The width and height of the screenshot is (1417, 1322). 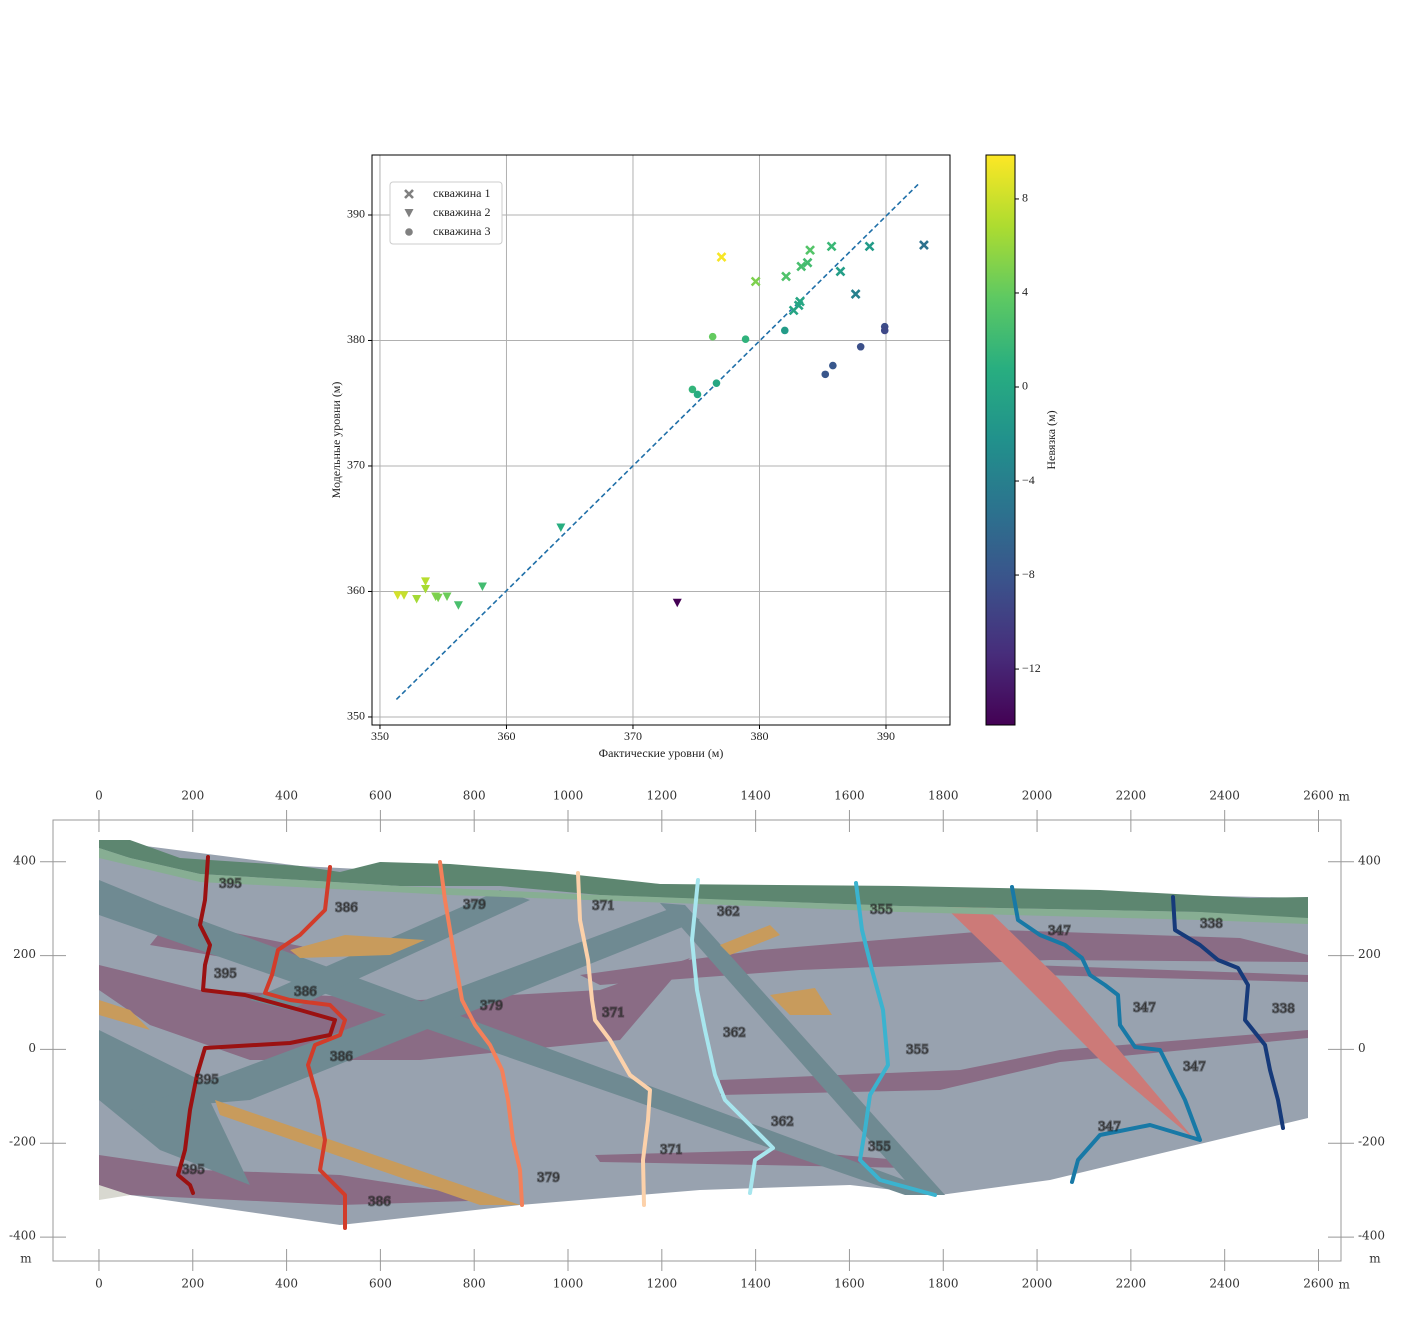 I want to click on colorbar-tick-label: −8, so click(x=1028, y=574).